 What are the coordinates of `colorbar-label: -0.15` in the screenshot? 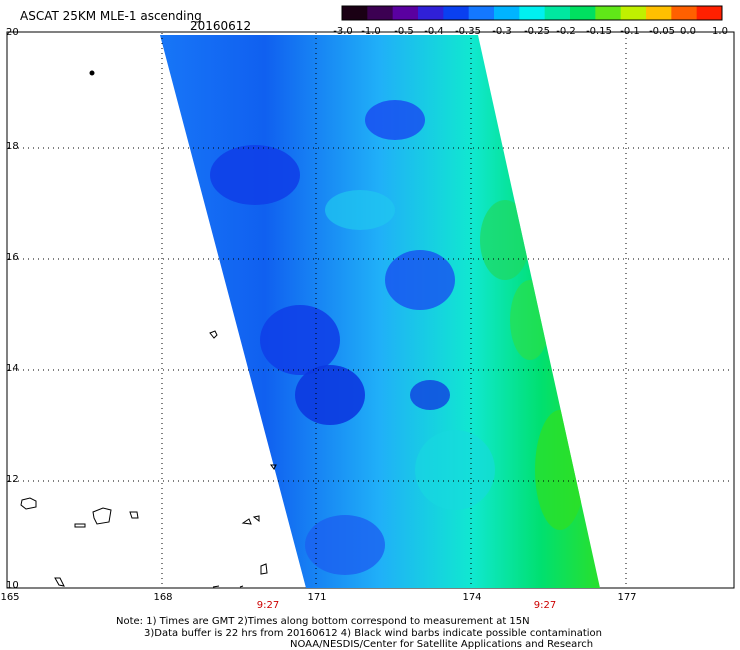 It's located at (599, 31).